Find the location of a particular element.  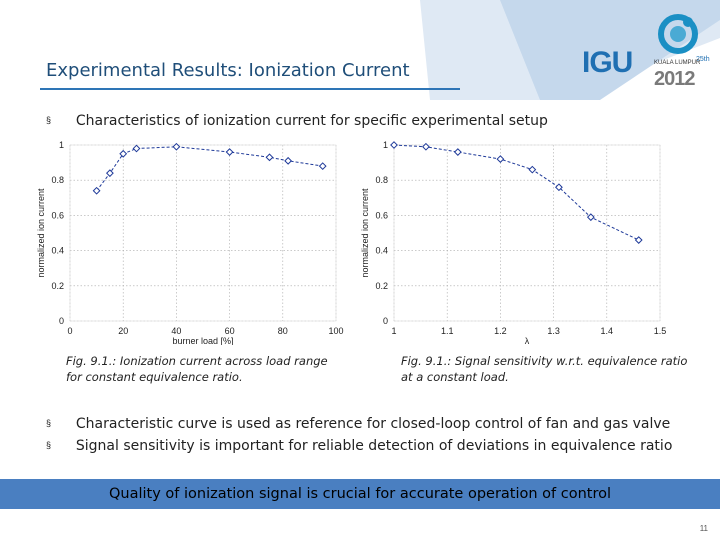

x-tick-label: 100 is located at coordinates (335, 331).